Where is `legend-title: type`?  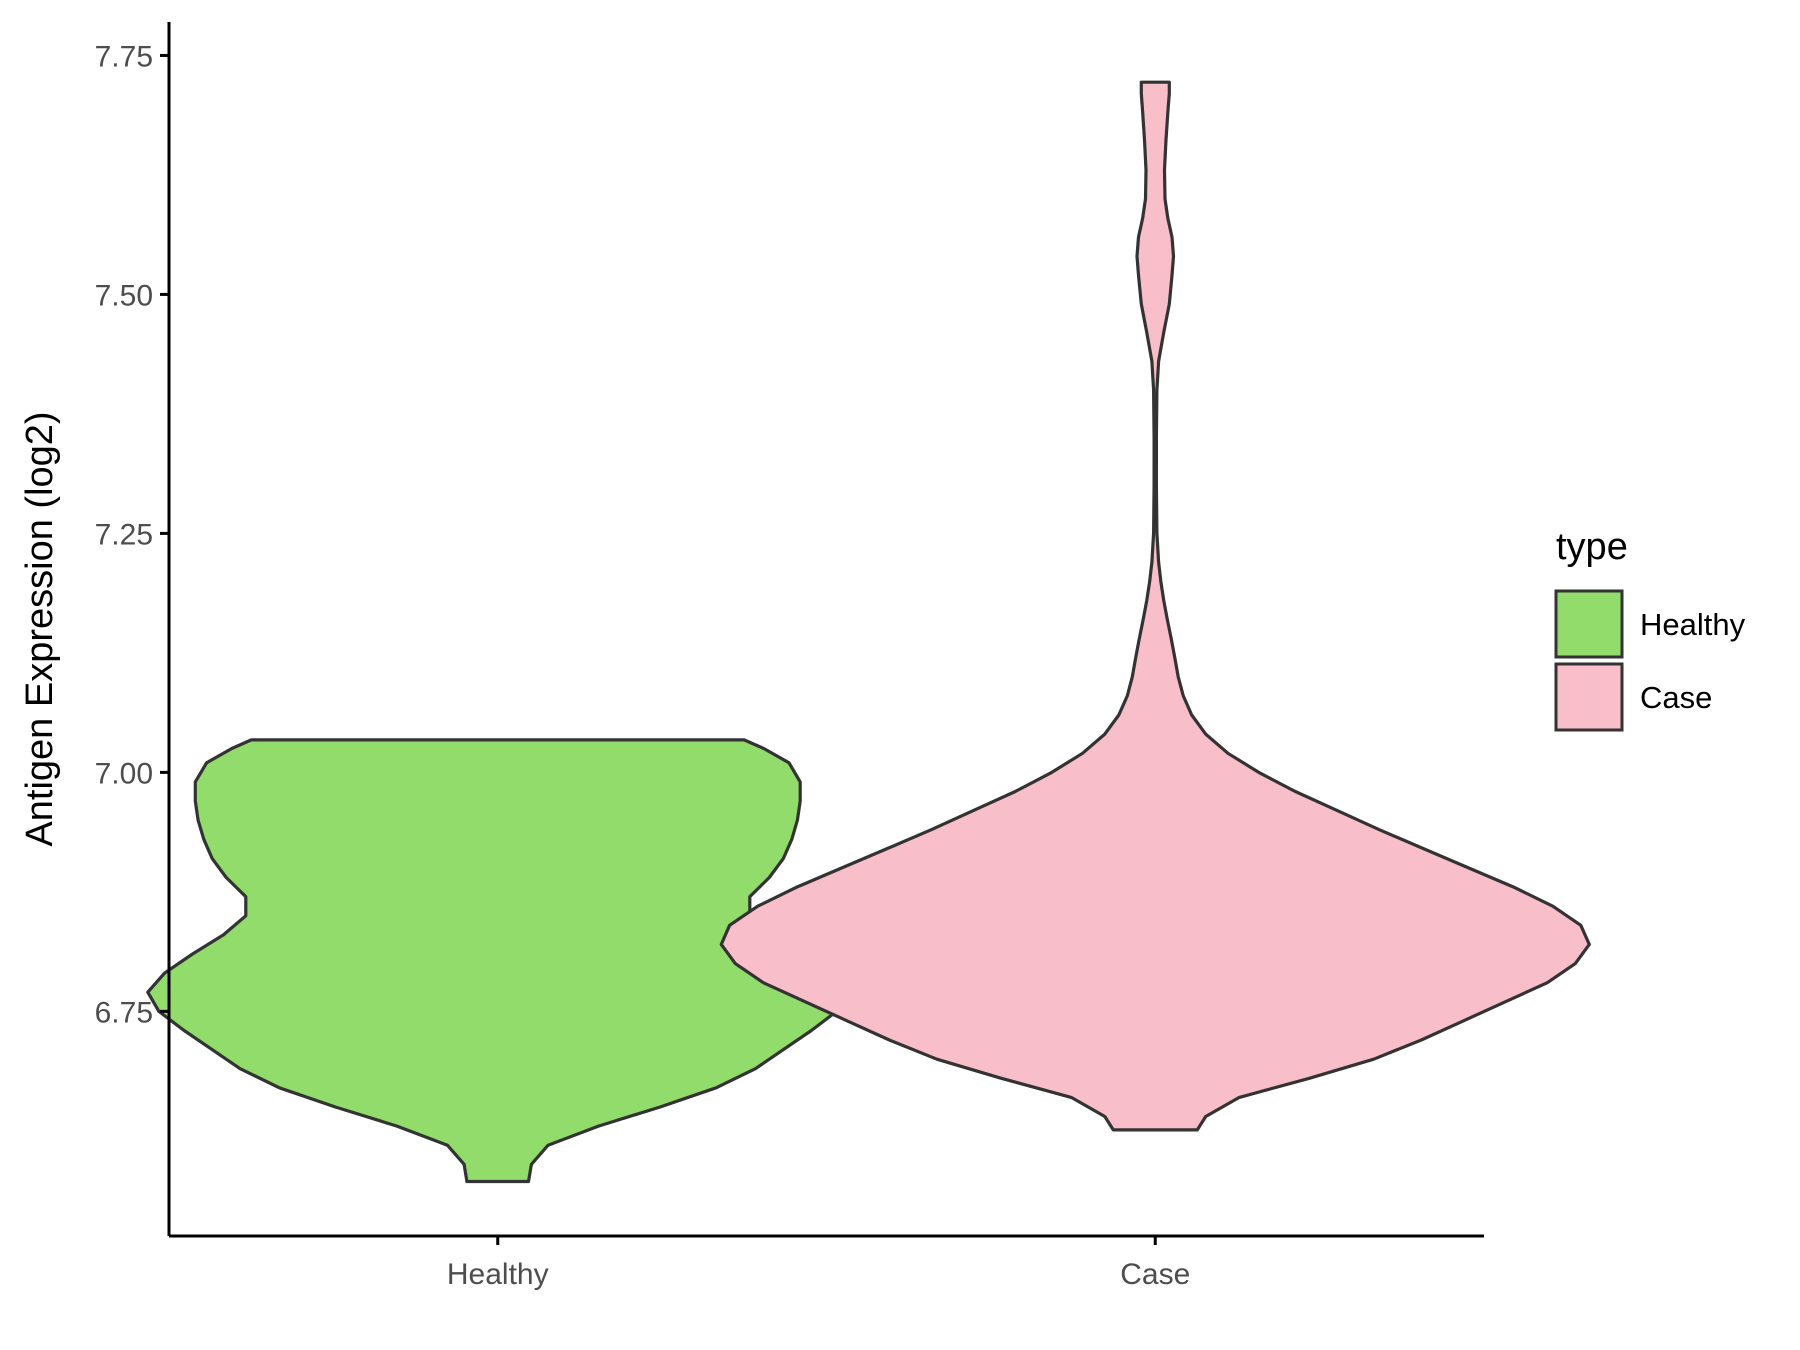 legend-title: type is located at coordinates (1592, 547).